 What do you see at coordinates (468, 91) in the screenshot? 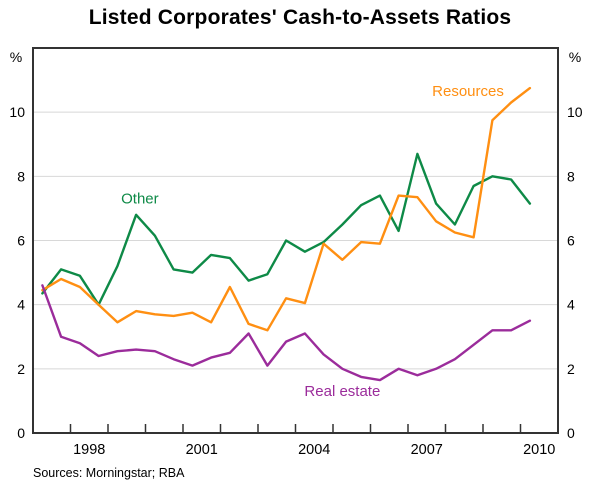
I see `series-label-resources: Resources` at bounding box center [468, 91].